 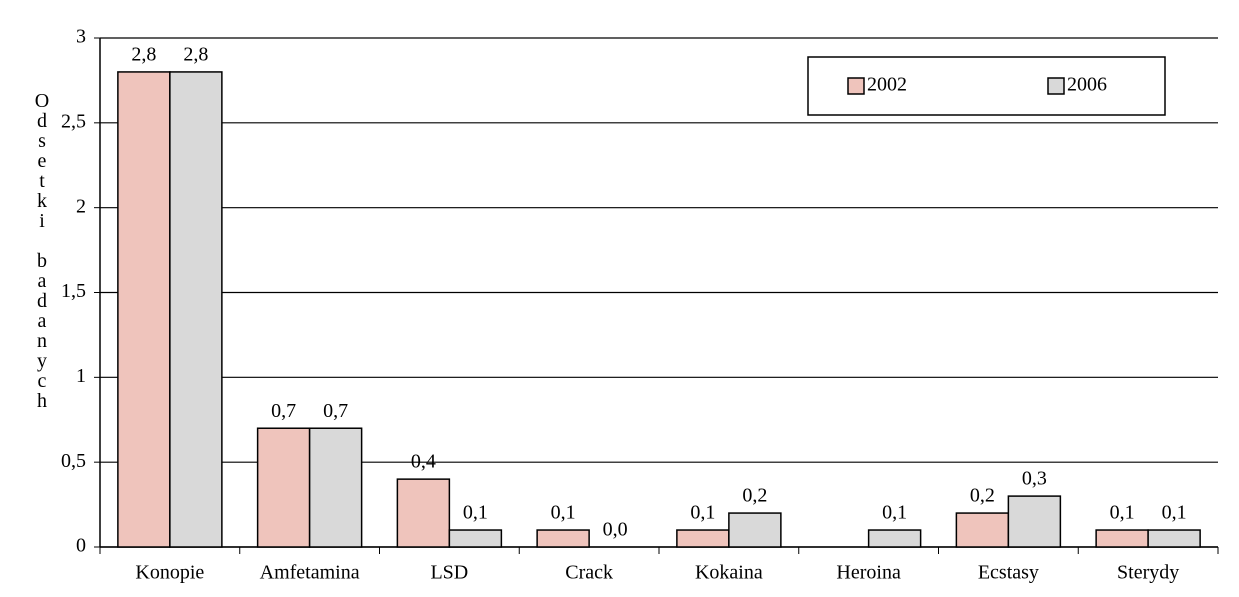 I want to click on y-tick-label: 0,5, so click(x=73, y=461).